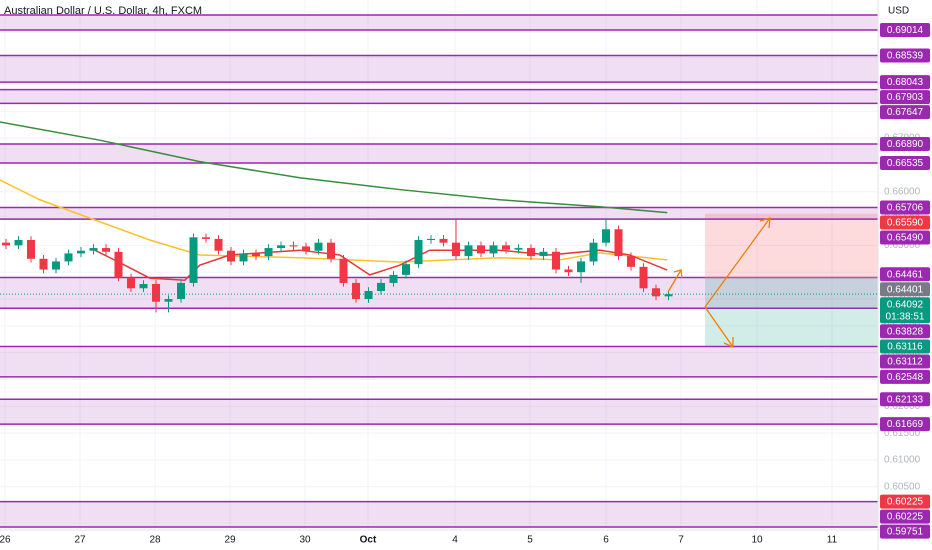  Describe the element at coordinates (905, 304) in the screenshot. I see `level-label: 0.64092` at that location.